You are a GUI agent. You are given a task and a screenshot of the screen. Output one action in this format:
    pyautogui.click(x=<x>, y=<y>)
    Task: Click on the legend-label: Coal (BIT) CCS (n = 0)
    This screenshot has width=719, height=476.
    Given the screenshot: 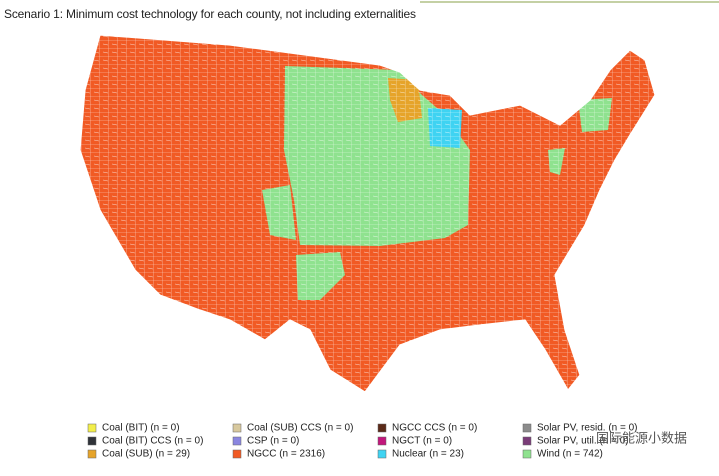 What is the action you would take?
    pyautogui.click(x=152, y=441)
    